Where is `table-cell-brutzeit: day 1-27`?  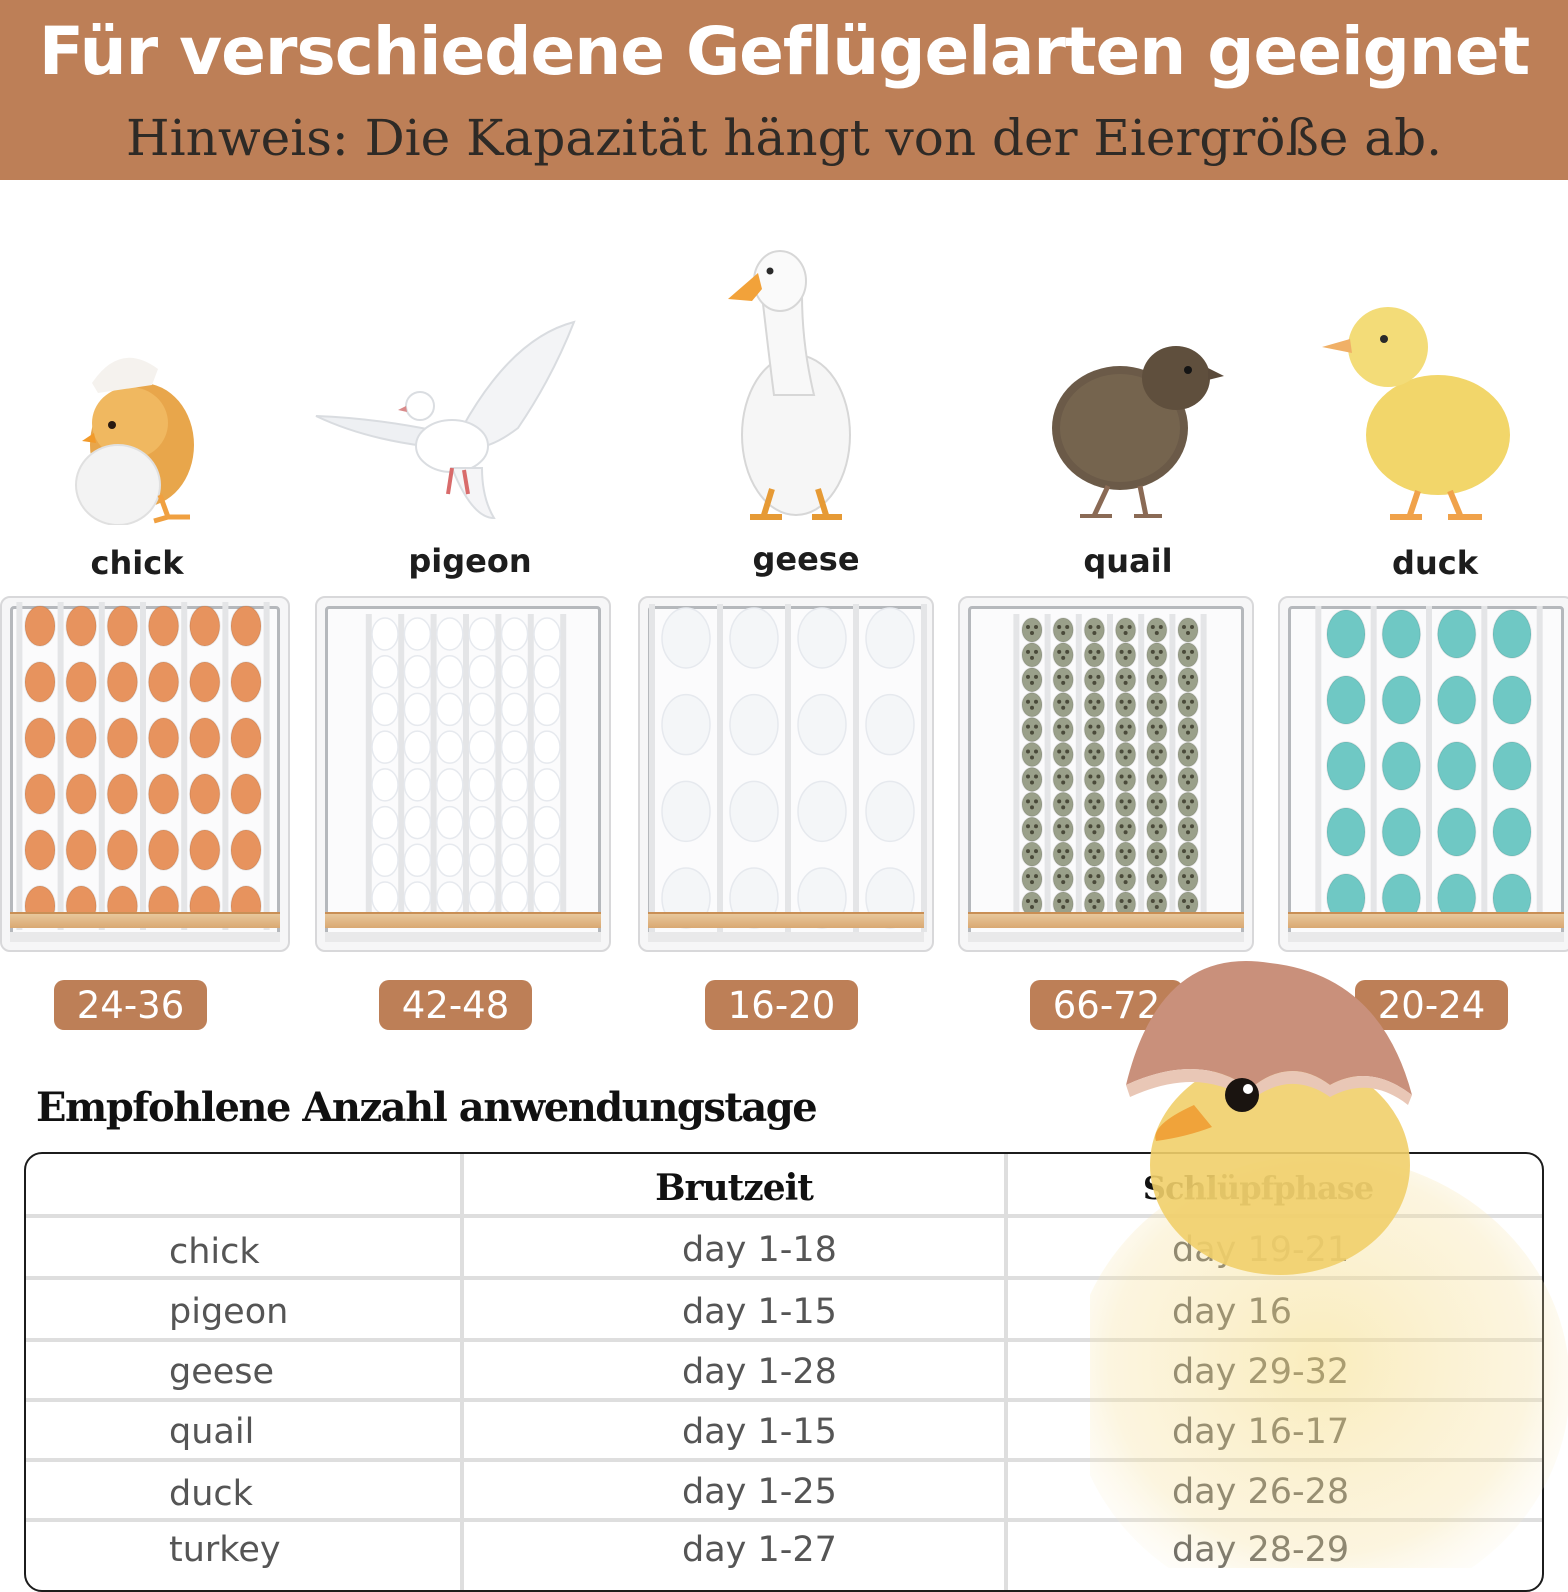
table-cell-brutzeit: day 1-27 is located at coordinates (759, 1550).